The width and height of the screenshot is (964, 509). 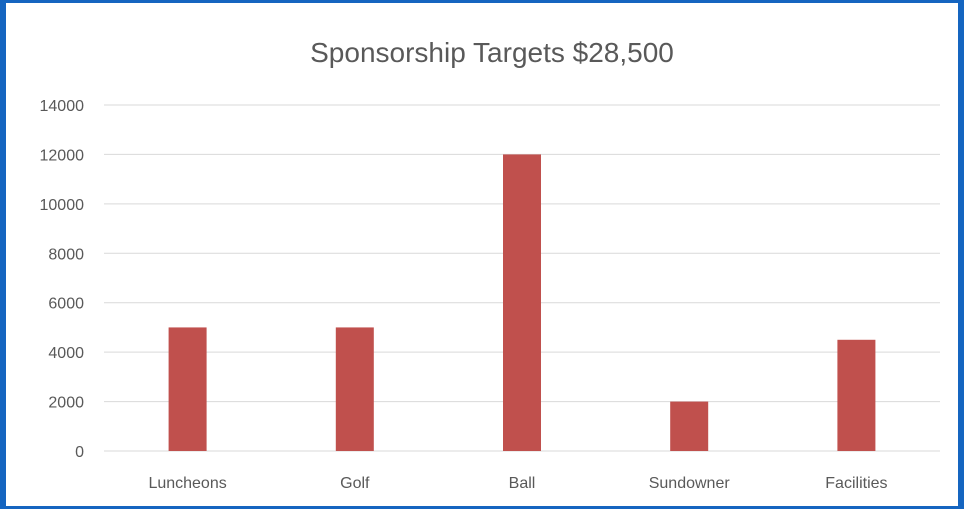 What do you see at coordinates (187, 389) in the screenshot?
I see `bar-luncheons` at bounding box center [187, 389].